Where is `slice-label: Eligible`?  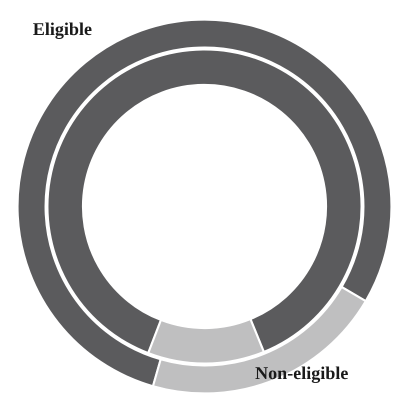 slice-label: Eligible is located at coordinates (62, 31).